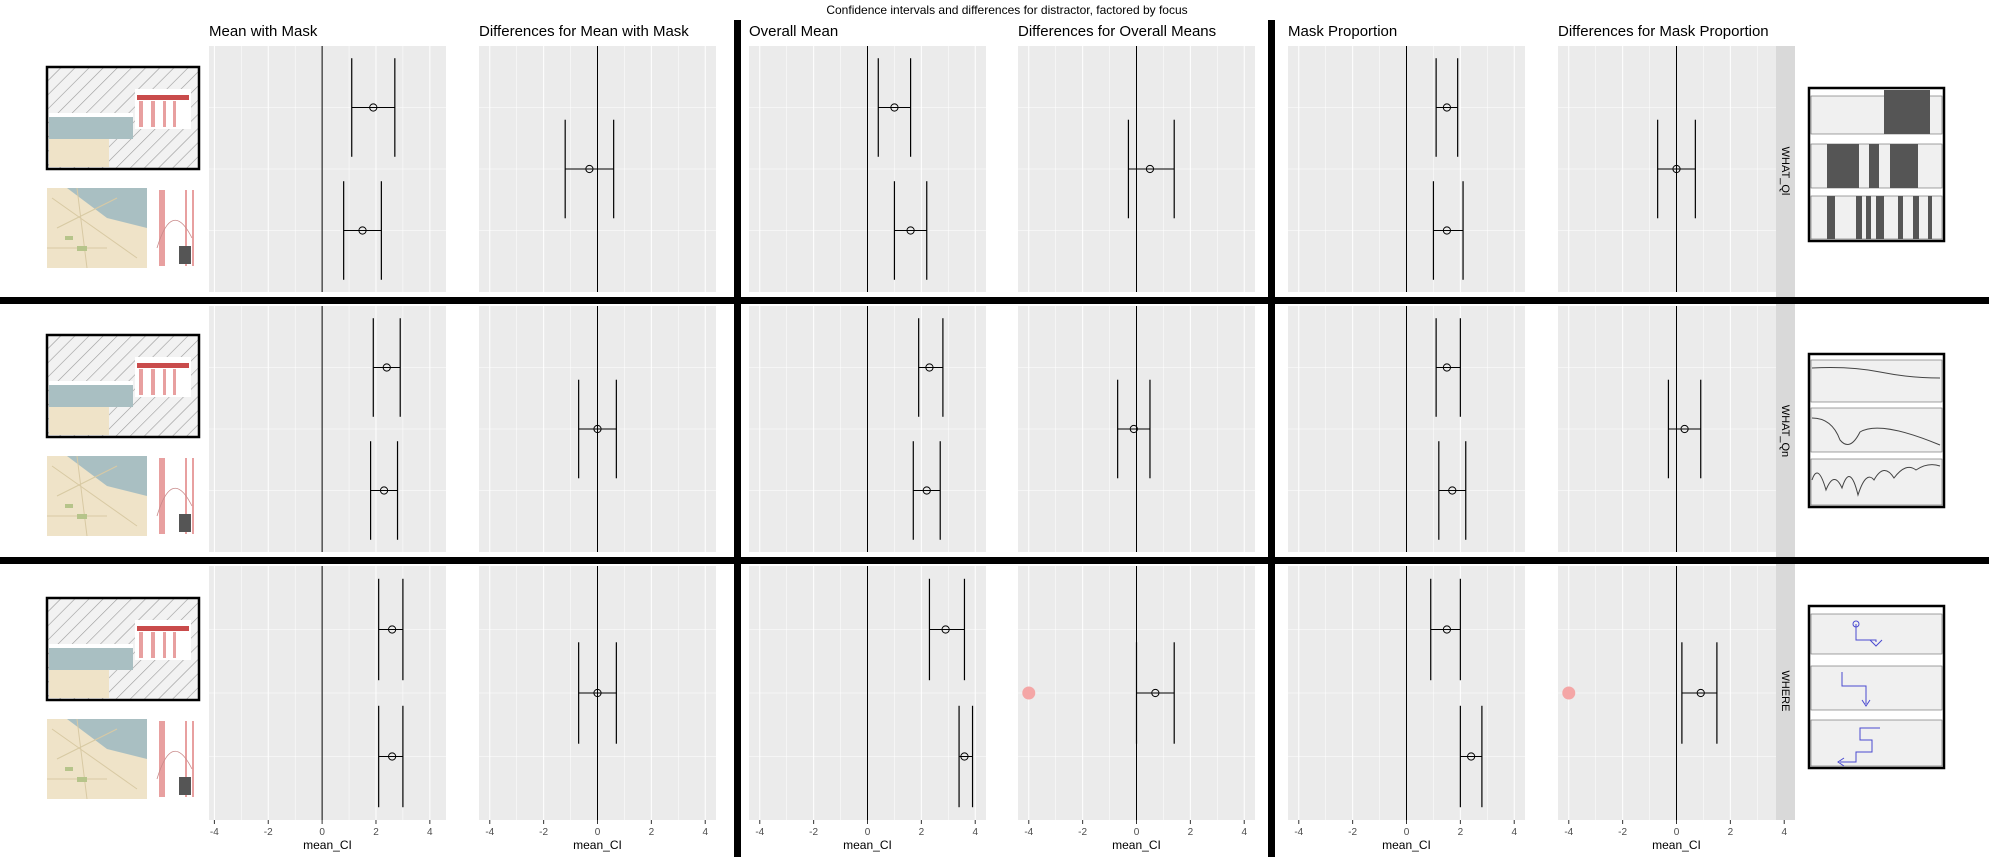 The image size is (1989, 857). What do you see at coordinates (1785, 691) in the screenshot?
I see `facet-label-where: WHERE` at bounding box center [1785, 691].